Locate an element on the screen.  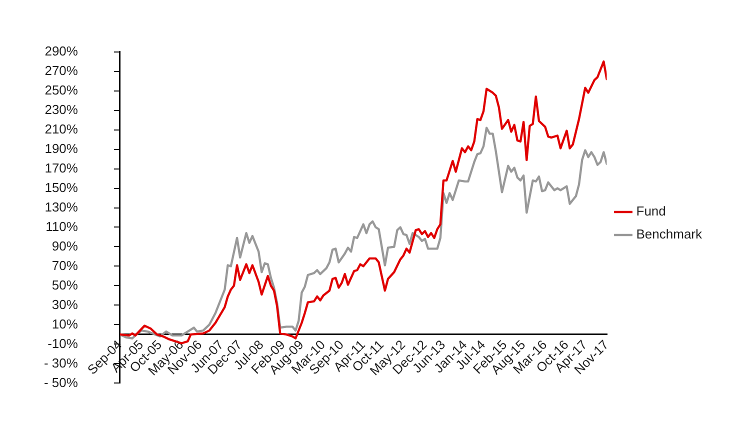
legend-label: Benchmark is located at coordinates (669, 234).